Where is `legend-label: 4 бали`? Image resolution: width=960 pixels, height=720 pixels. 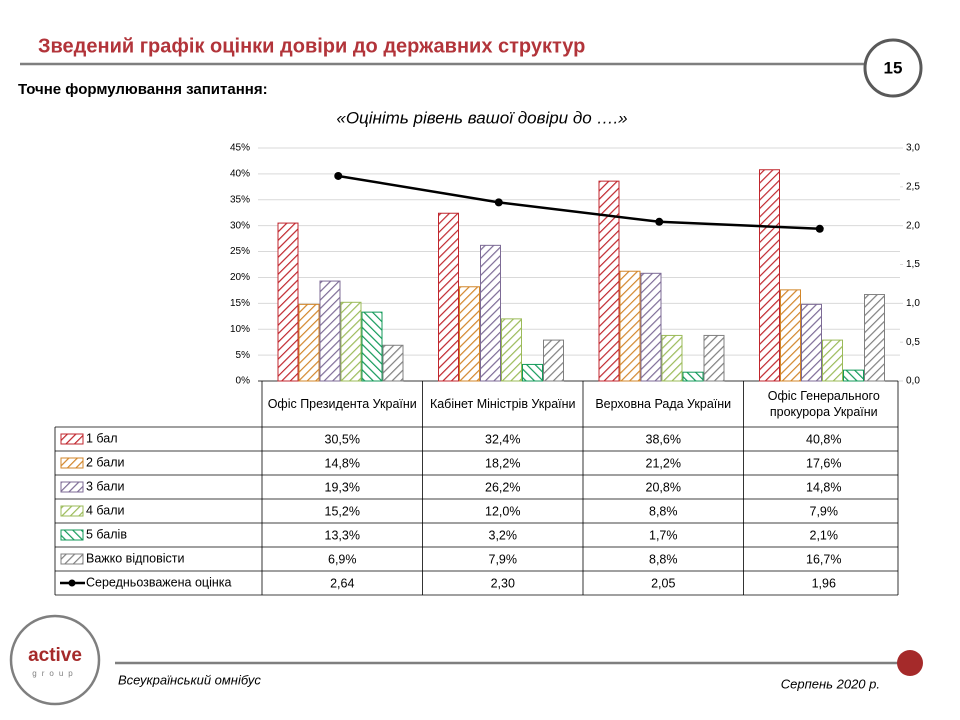 legend-label: 4 бали is located at coordinates (105, 510).